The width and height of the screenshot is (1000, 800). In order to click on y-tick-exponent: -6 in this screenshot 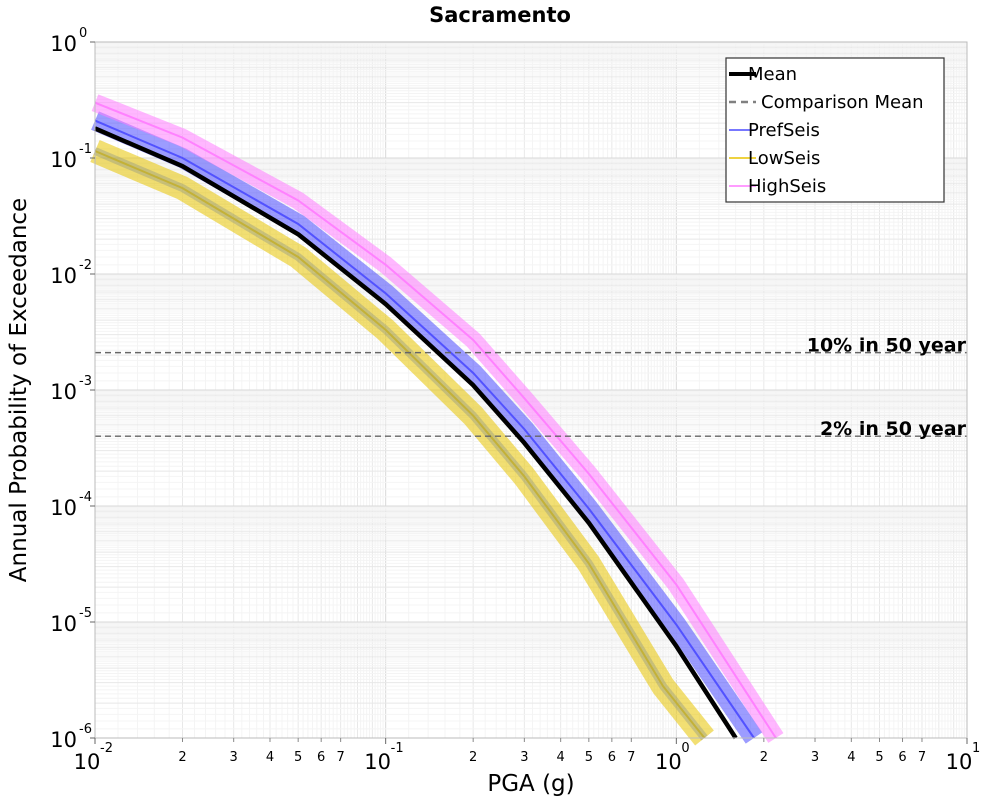, I will do `click(85, 729)`.